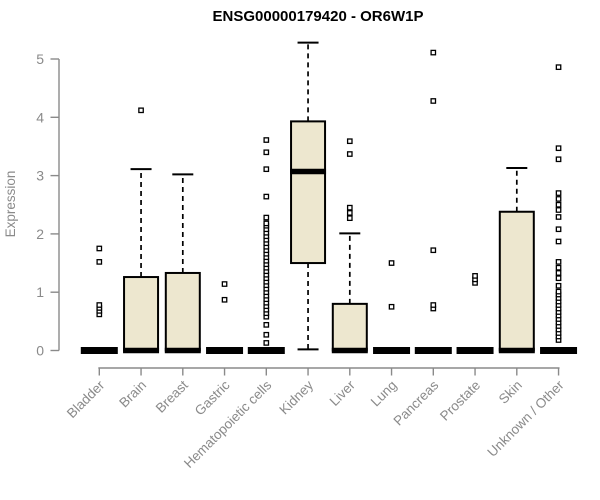 The height and width of the screenshot is (500, 600). I want to click on x-tick-label: Prostate, so click(460, 401).